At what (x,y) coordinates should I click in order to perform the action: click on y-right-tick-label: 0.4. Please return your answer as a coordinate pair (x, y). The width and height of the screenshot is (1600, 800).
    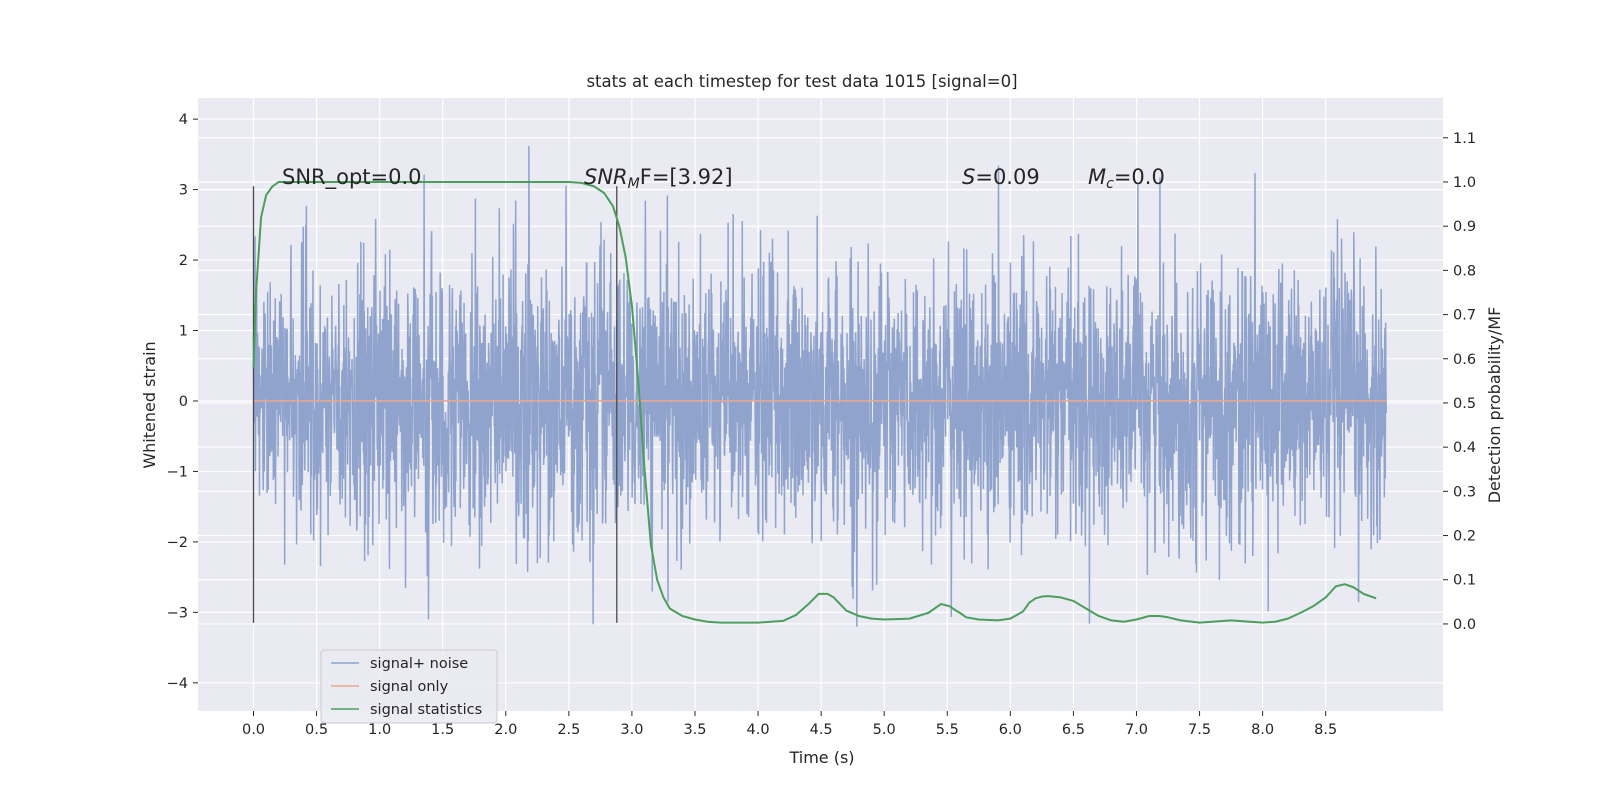
    Looking at the image, I should click on (1464, 448).